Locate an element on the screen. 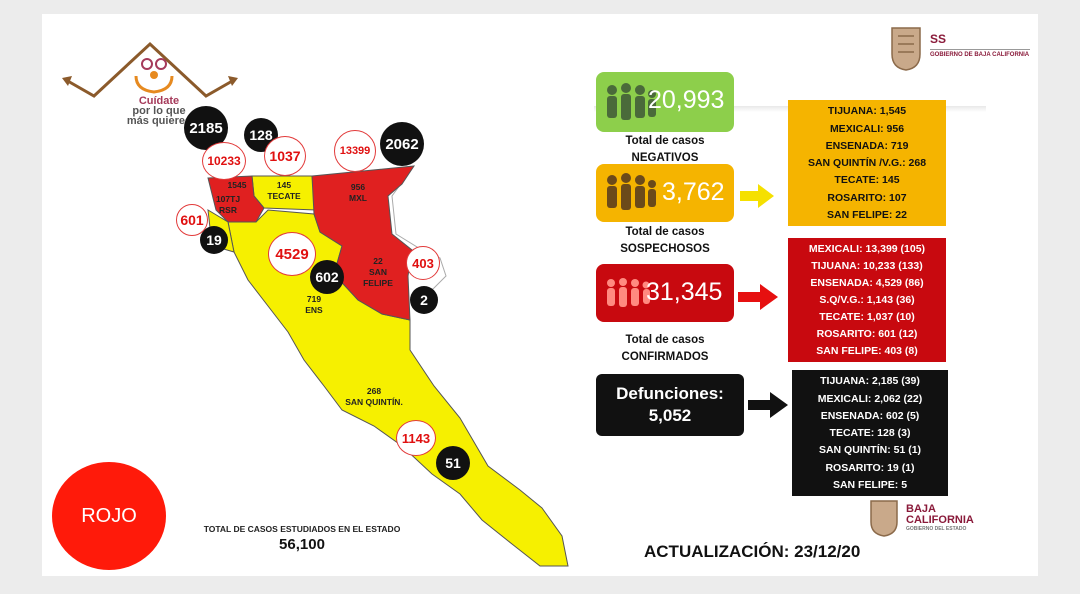 Image resolution: width=1080 pixels, height=594 pixels. confirmados-item: SAN FELIPE: 403 (8) is located at coordinates (867, 351).